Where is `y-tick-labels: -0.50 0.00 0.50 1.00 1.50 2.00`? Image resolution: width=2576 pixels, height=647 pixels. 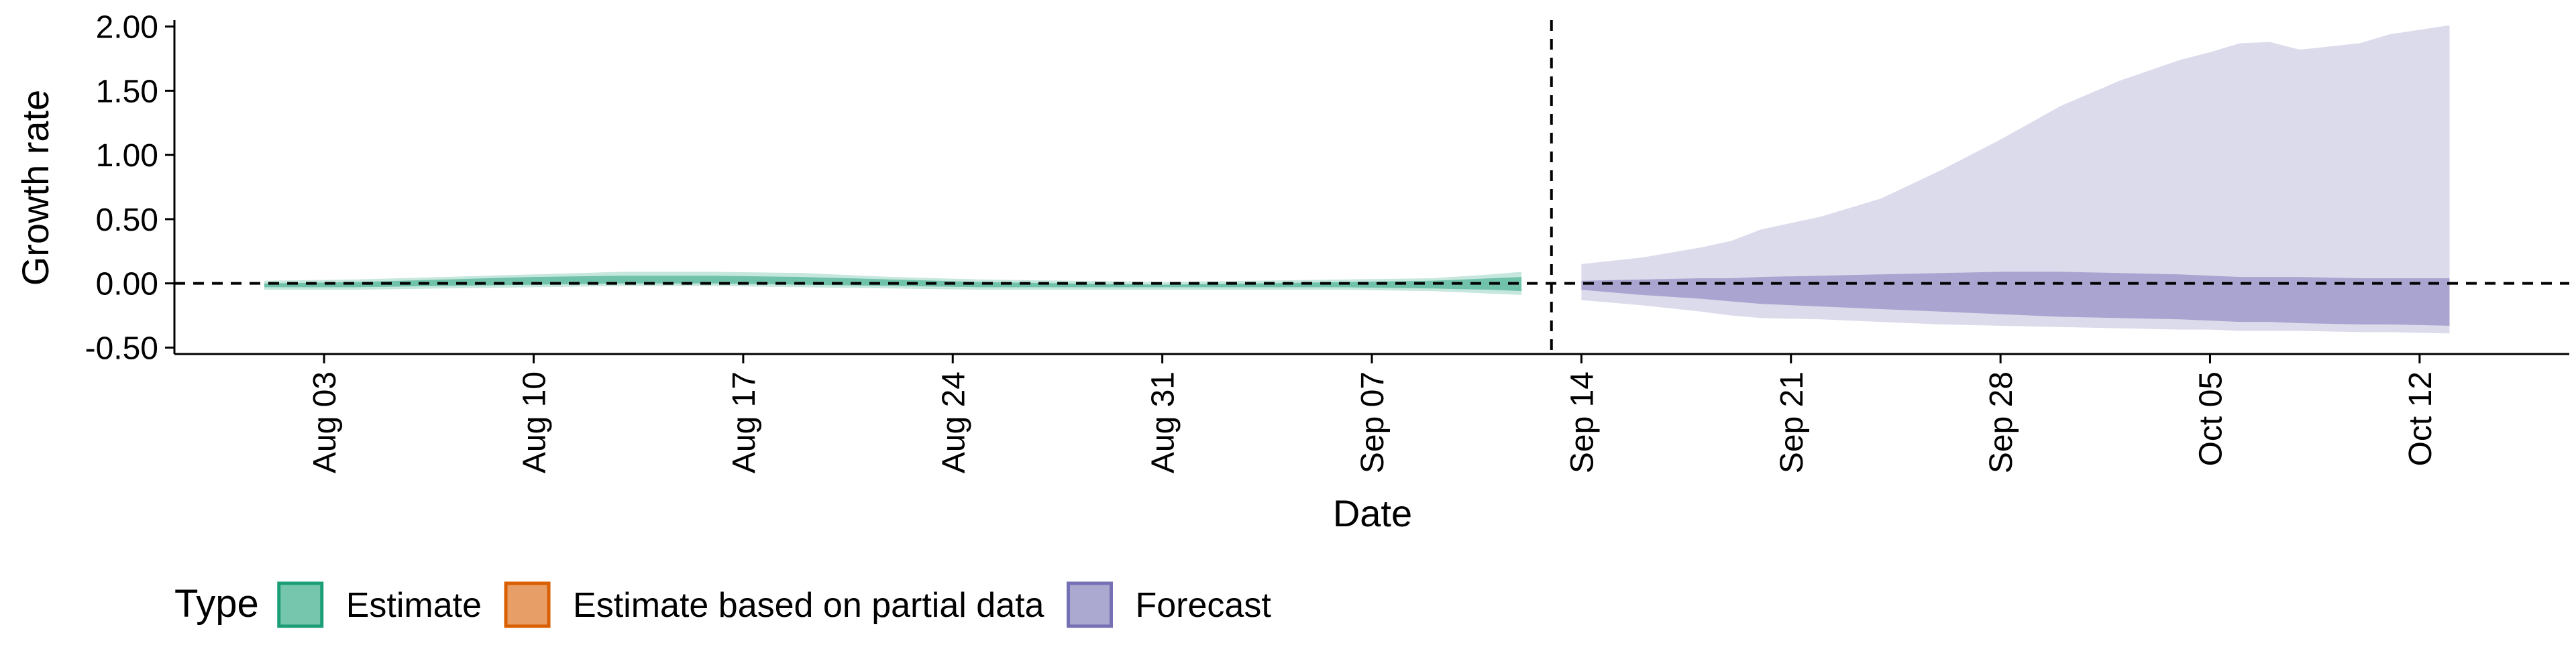 y-tick-labels: -0.50 0.00 0.50 1.00 1.50 2.00 is located at coordinates (121, 188).